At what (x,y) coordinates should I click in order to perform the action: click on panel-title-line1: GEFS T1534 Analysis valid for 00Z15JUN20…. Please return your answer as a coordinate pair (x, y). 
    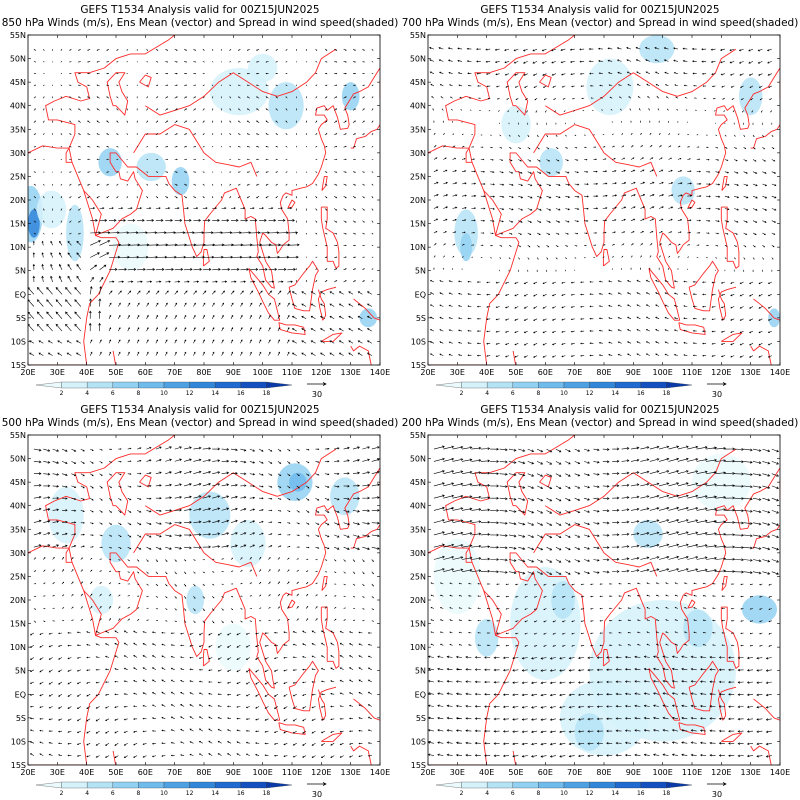
    Looking at the image, I should click on (600, 410).